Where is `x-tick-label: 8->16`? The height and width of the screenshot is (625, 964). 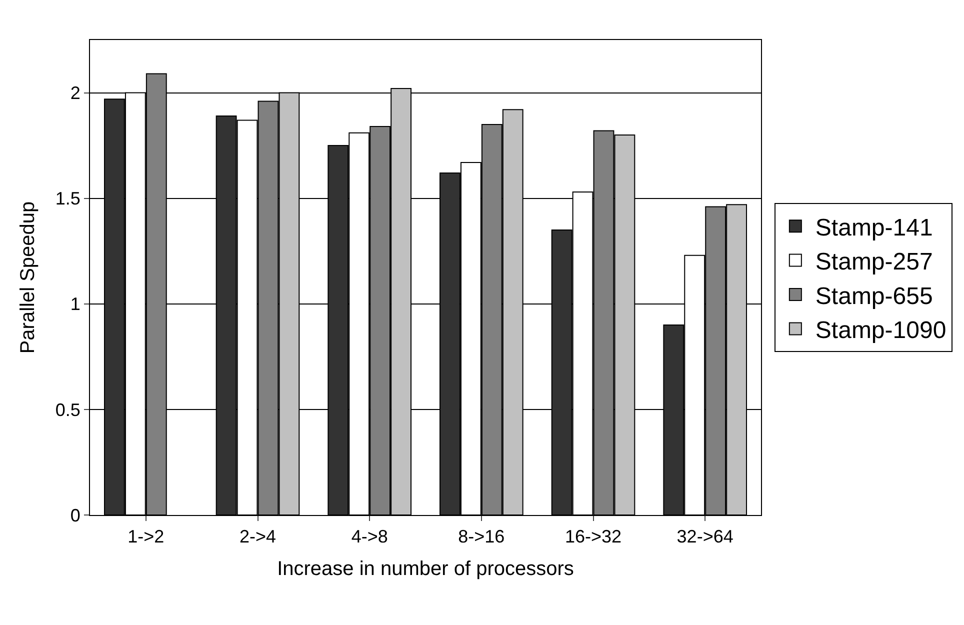
x-tick-label: 8->16 is located at coordinates (481, 536).